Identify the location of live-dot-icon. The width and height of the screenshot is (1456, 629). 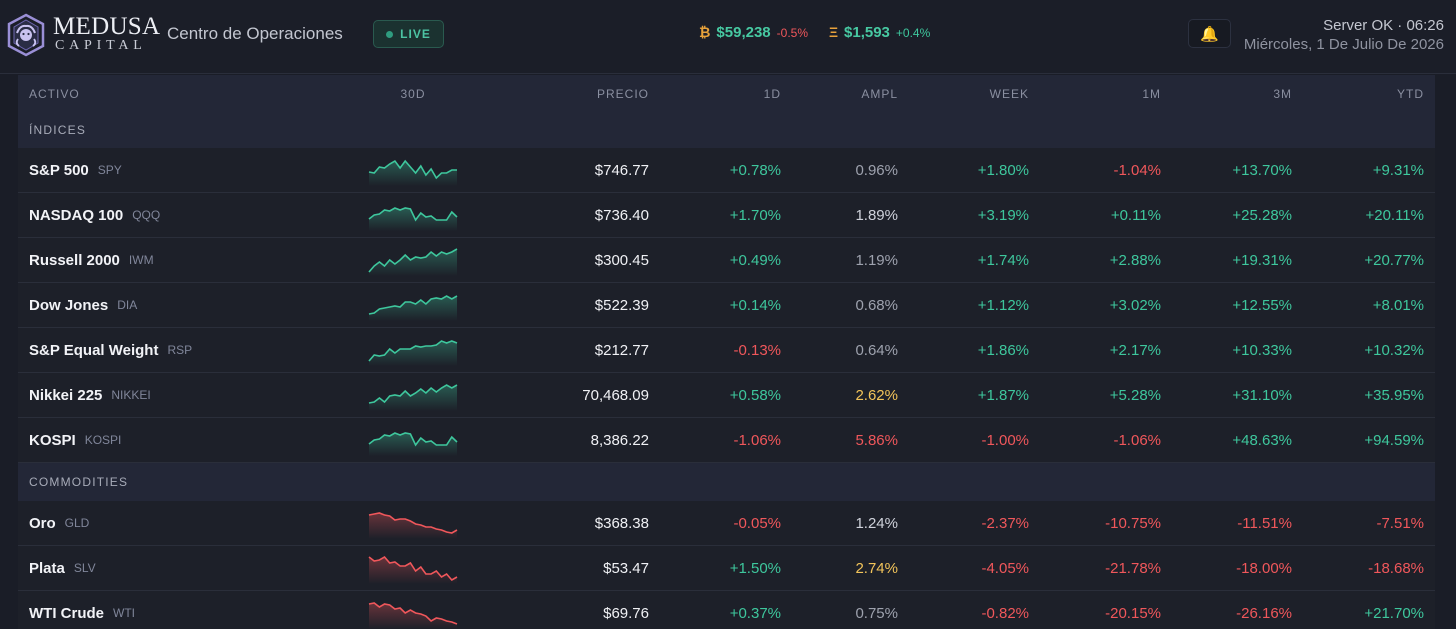
(390, 34).